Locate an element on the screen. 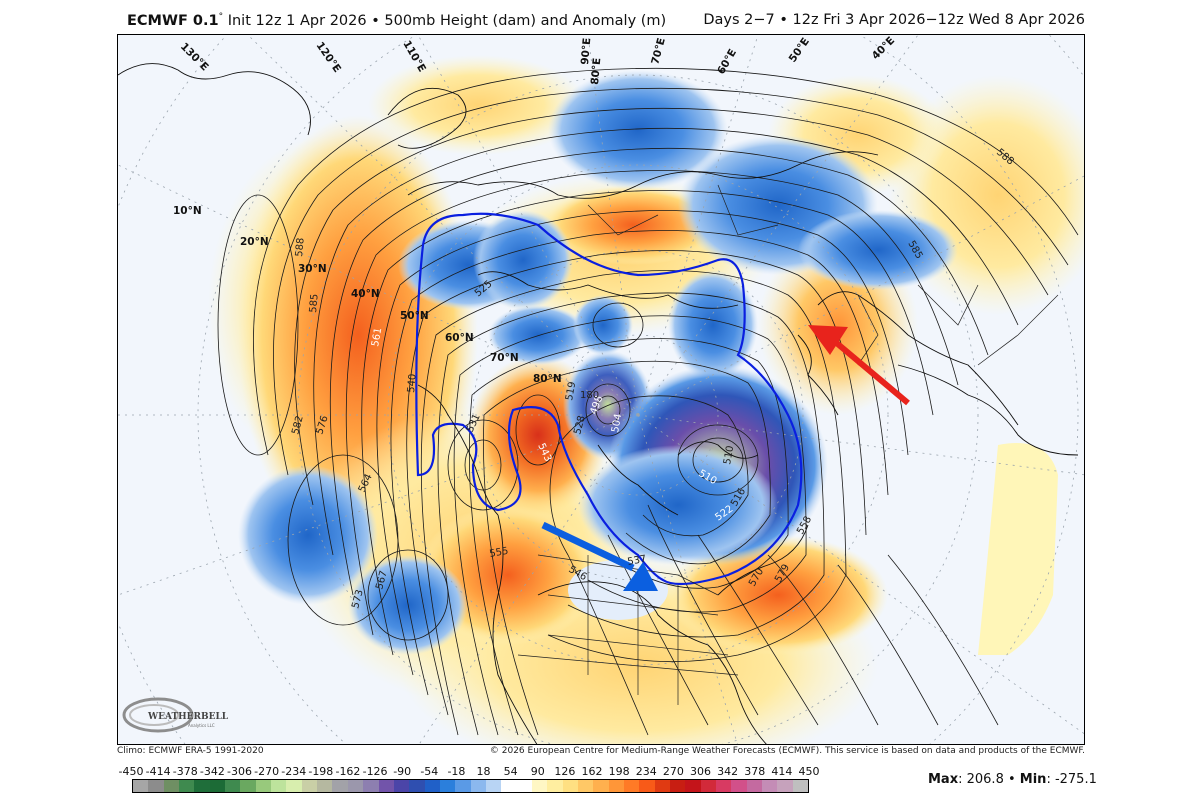 The image size is (1202, 807). contour-label: 561 is located at coordinates (377, 337).